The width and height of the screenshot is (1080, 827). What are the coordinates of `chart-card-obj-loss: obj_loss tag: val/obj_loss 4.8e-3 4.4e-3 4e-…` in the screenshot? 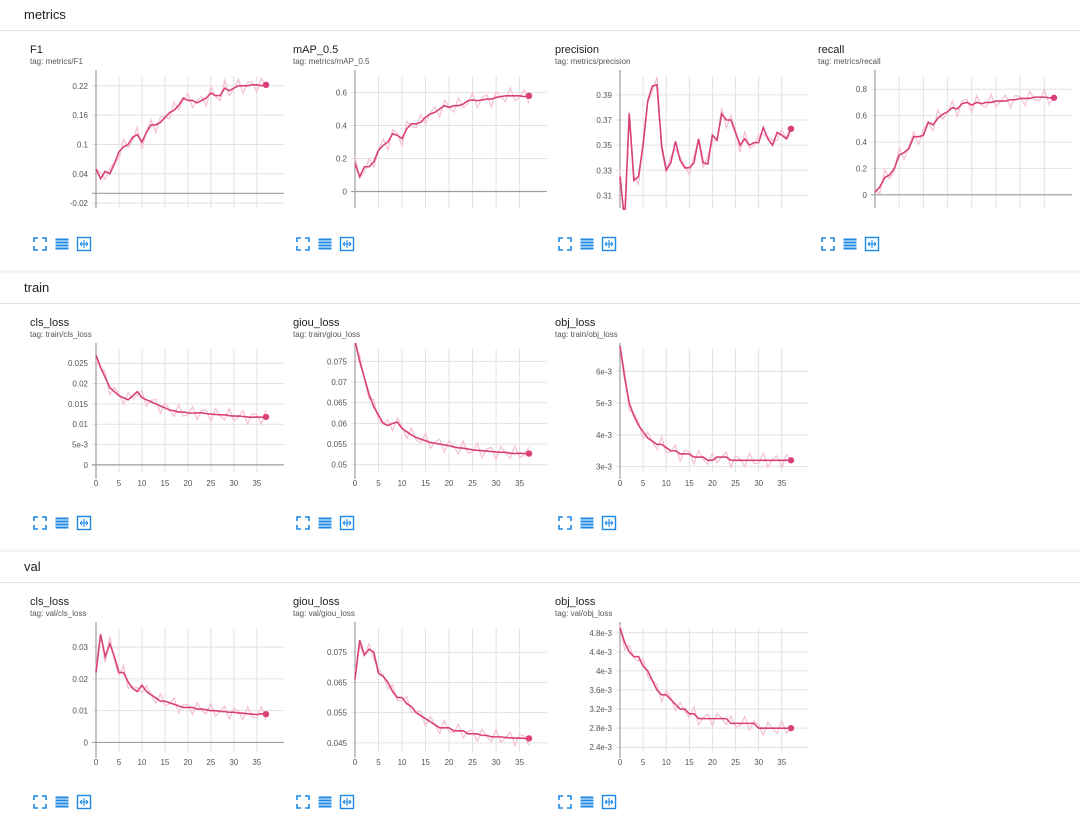 It's located at (679, 711).